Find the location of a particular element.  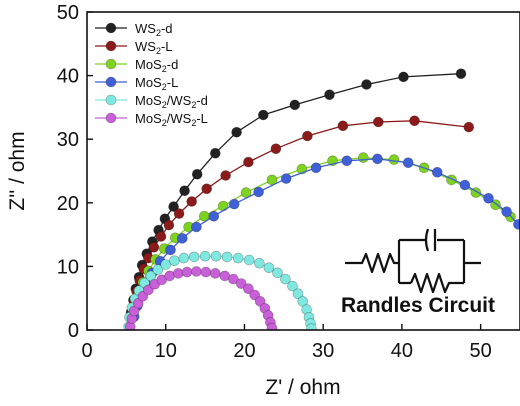

series-mos2-ws2-l is located at coordinates (201, 298).